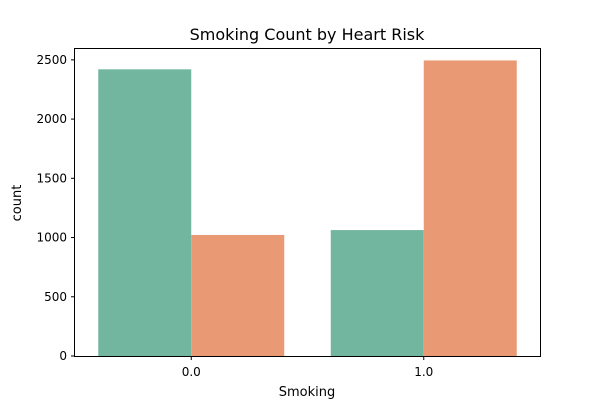 The height and width of the screenshot is (400, 600). What do you see at coordinates (307, 392) in the screenshot?
I see `x-axis-label: Smoking` at bounding box center [307, 392].